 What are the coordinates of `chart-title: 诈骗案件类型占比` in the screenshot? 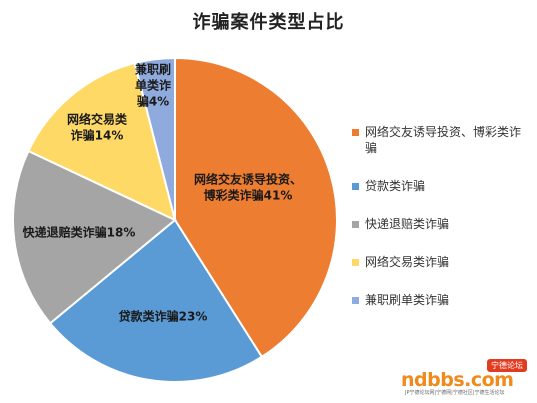 It's located at (268, 22).